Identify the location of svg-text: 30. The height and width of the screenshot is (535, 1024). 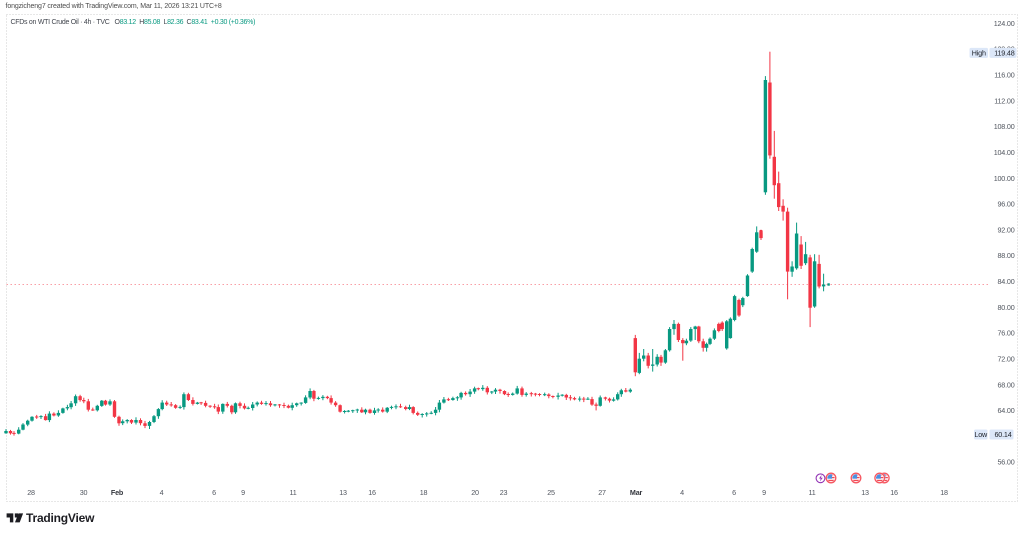
(84, 492).